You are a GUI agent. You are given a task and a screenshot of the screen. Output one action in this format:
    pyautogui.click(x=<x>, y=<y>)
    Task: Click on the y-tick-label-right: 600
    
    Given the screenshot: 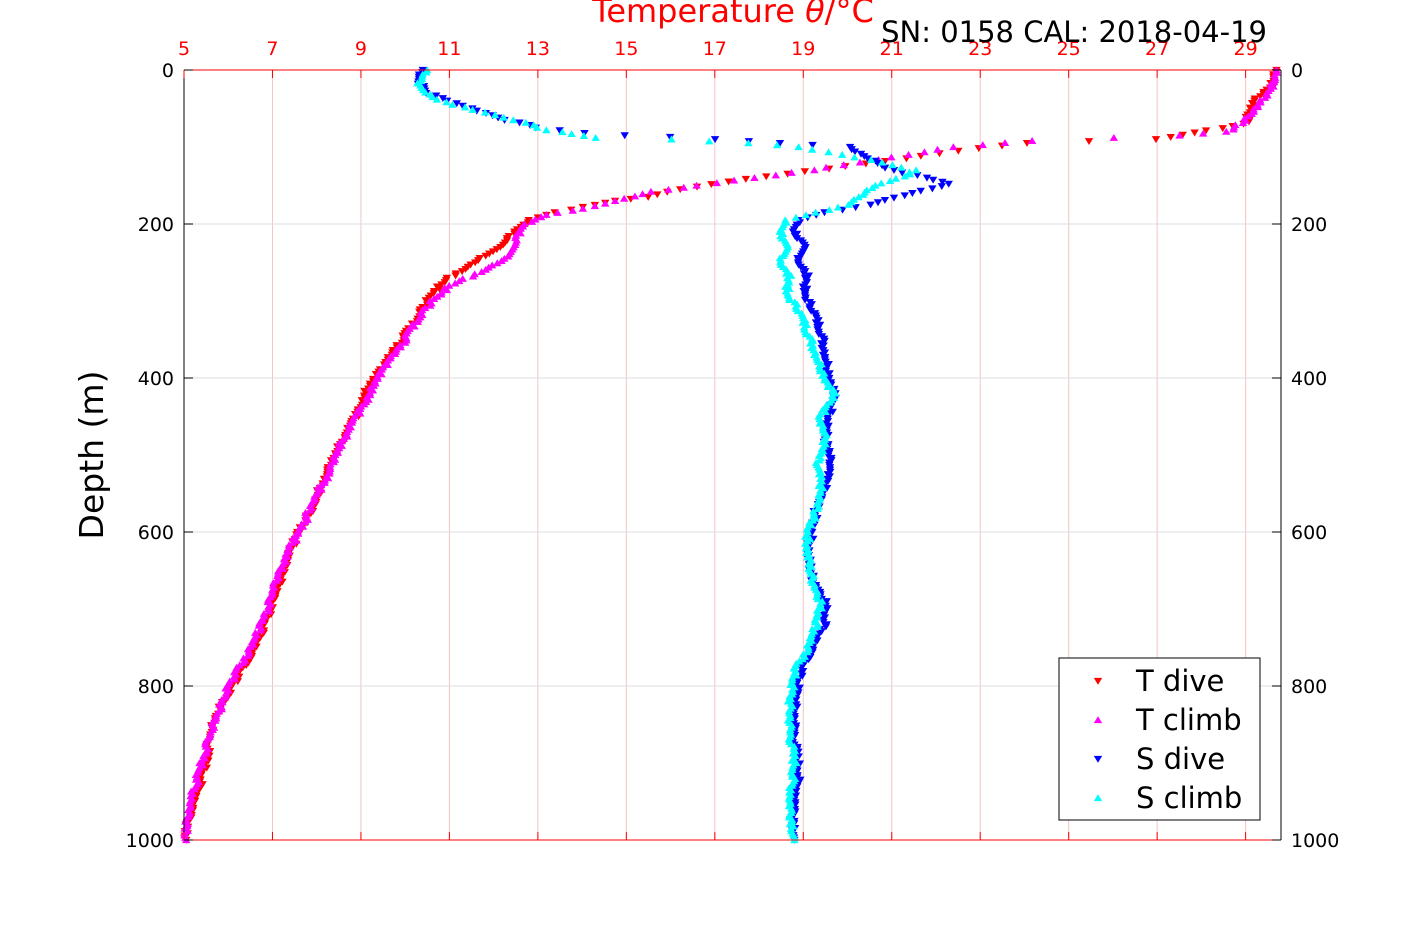 What is the action you would take?
    pyautogui.click(x=1309, y=533)
    